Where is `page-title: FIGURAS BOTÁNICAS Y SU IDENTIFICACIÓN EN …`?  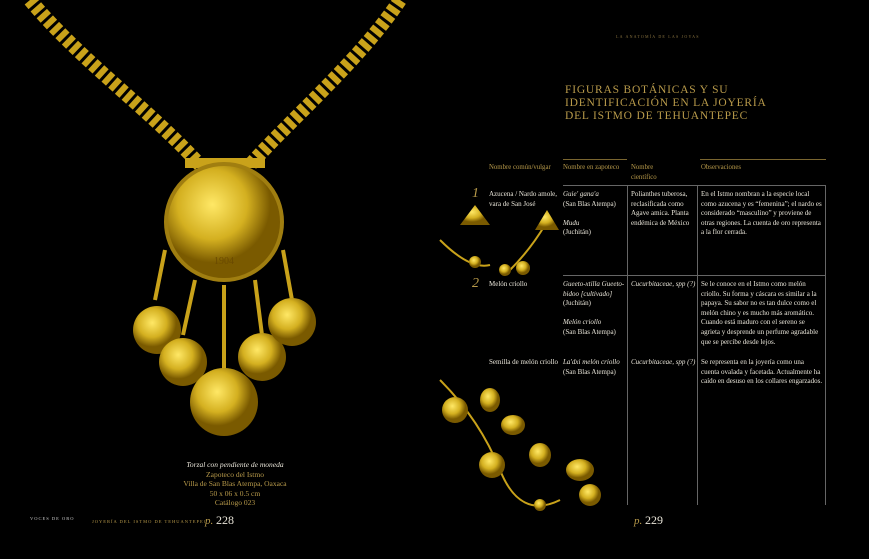
page-title: FIGURAS BOTÁNICAS Y SU IDENTIFICACIÓN EN … is located at coordinates (666, 103).